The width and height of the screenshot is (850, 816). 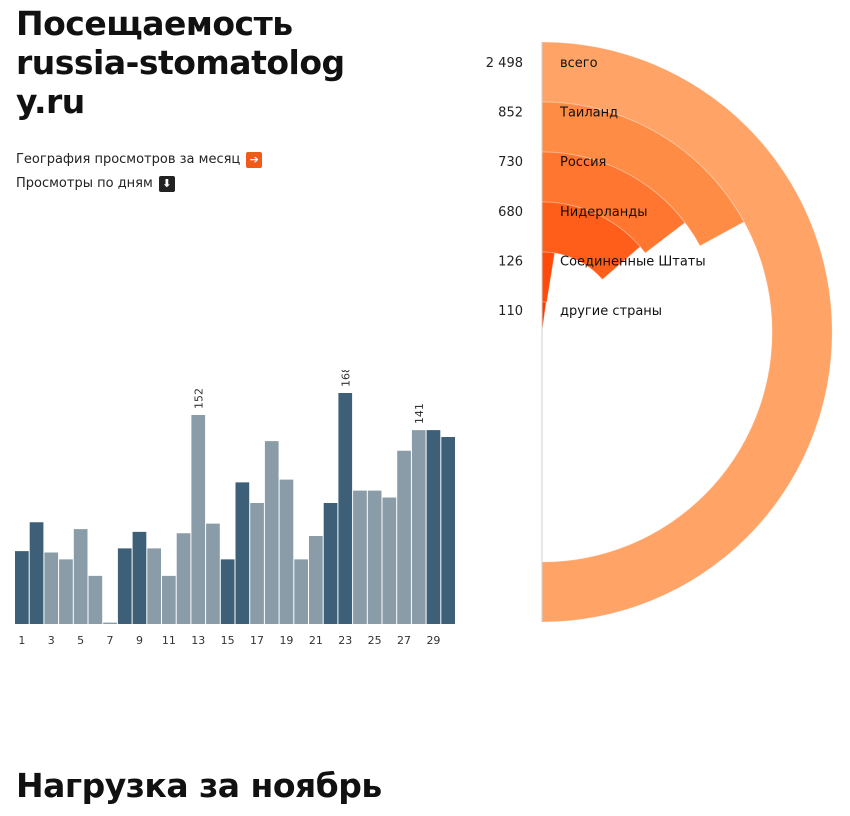 I want to click on x-tick-label: 7, so click(x=110, y=640).